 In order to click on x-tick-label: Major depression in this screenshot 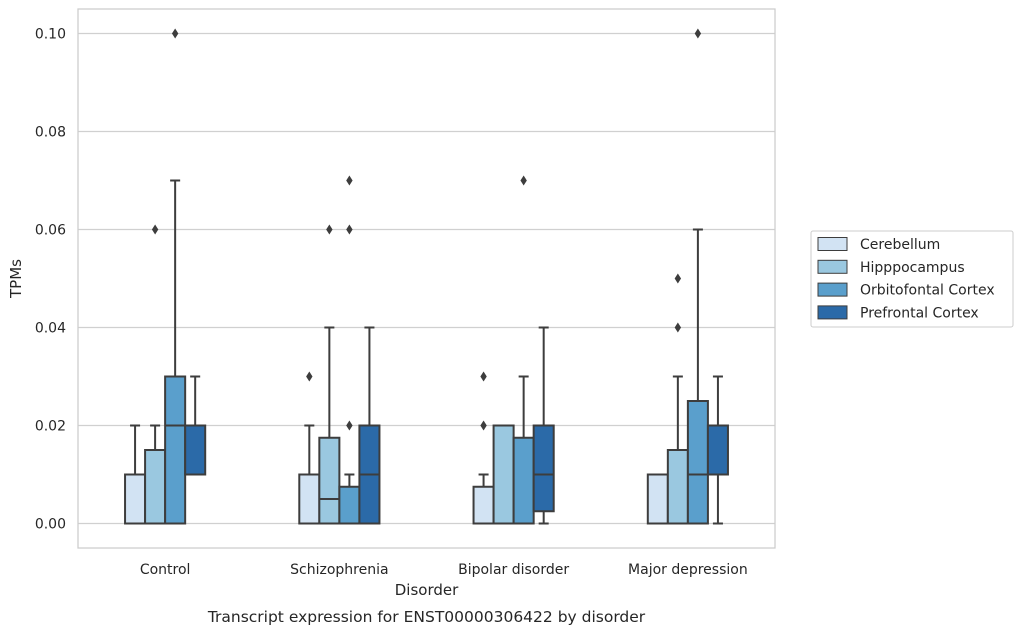, I will do `click(688, 570)`.